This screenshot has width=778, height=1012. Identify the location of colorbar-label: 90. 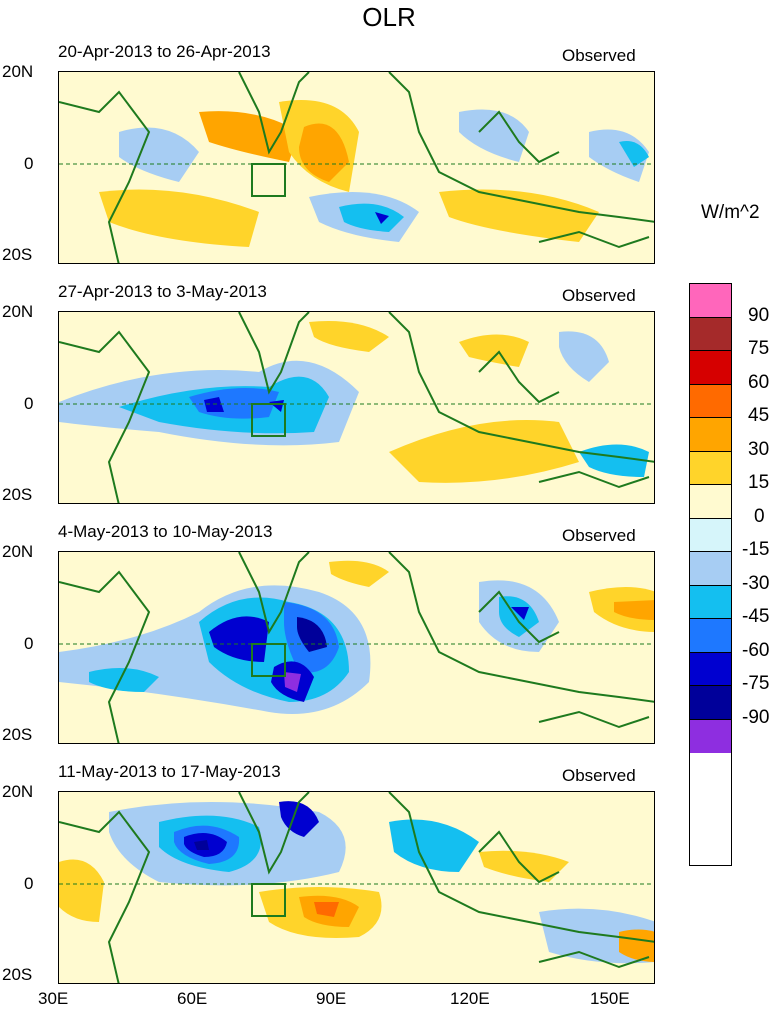
(759, 315).